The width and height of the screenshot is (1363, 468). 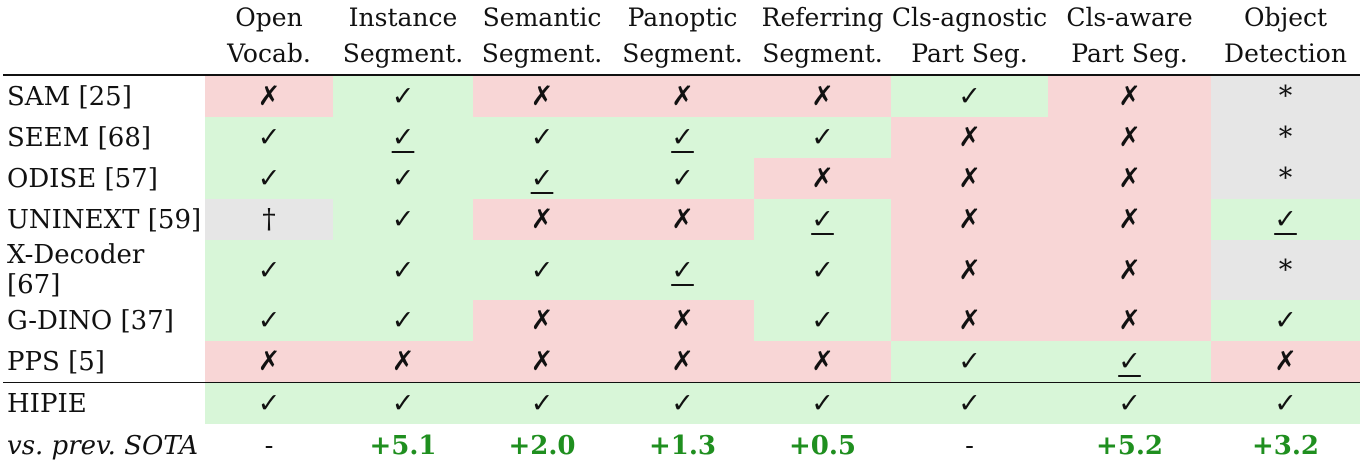 I want to click on gain-cell: +3.2, so click(x=1285, y=446).